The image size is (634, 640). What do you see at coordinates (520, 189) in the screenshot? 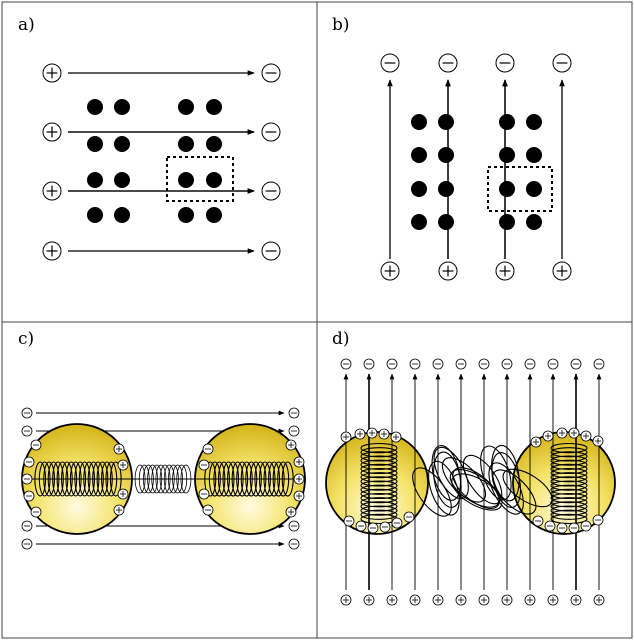
I see `panel-b-unit-cell-box` at bounding box center [520, 189].